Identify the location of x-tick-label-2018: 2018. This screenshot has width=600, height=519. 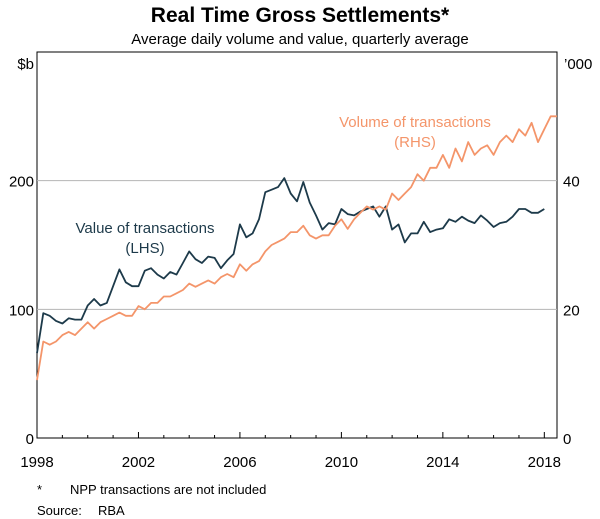
(544, 462).